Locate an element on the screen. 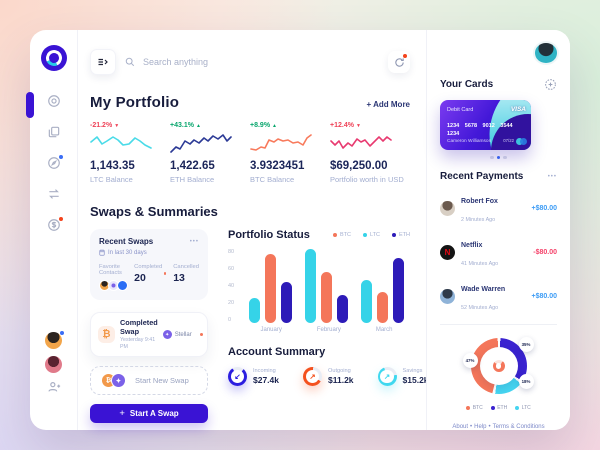 The width and height of the screenshot is (600, 450). legend-item-ltc: LTC is located at coordinates (371, 235).